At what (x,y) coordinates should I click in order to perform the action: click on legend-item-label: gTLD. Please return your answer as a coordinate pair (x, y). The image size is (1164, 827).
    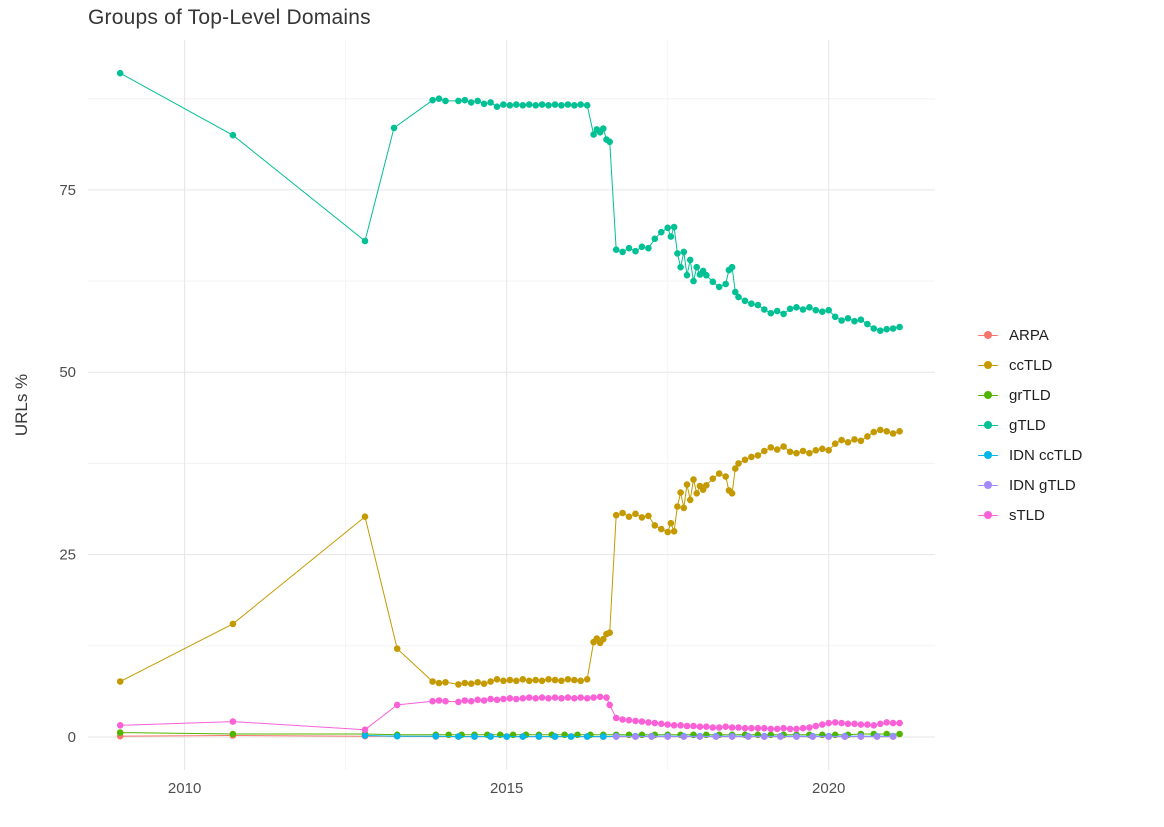
    Looking at the image, I should click on (1027, 425).